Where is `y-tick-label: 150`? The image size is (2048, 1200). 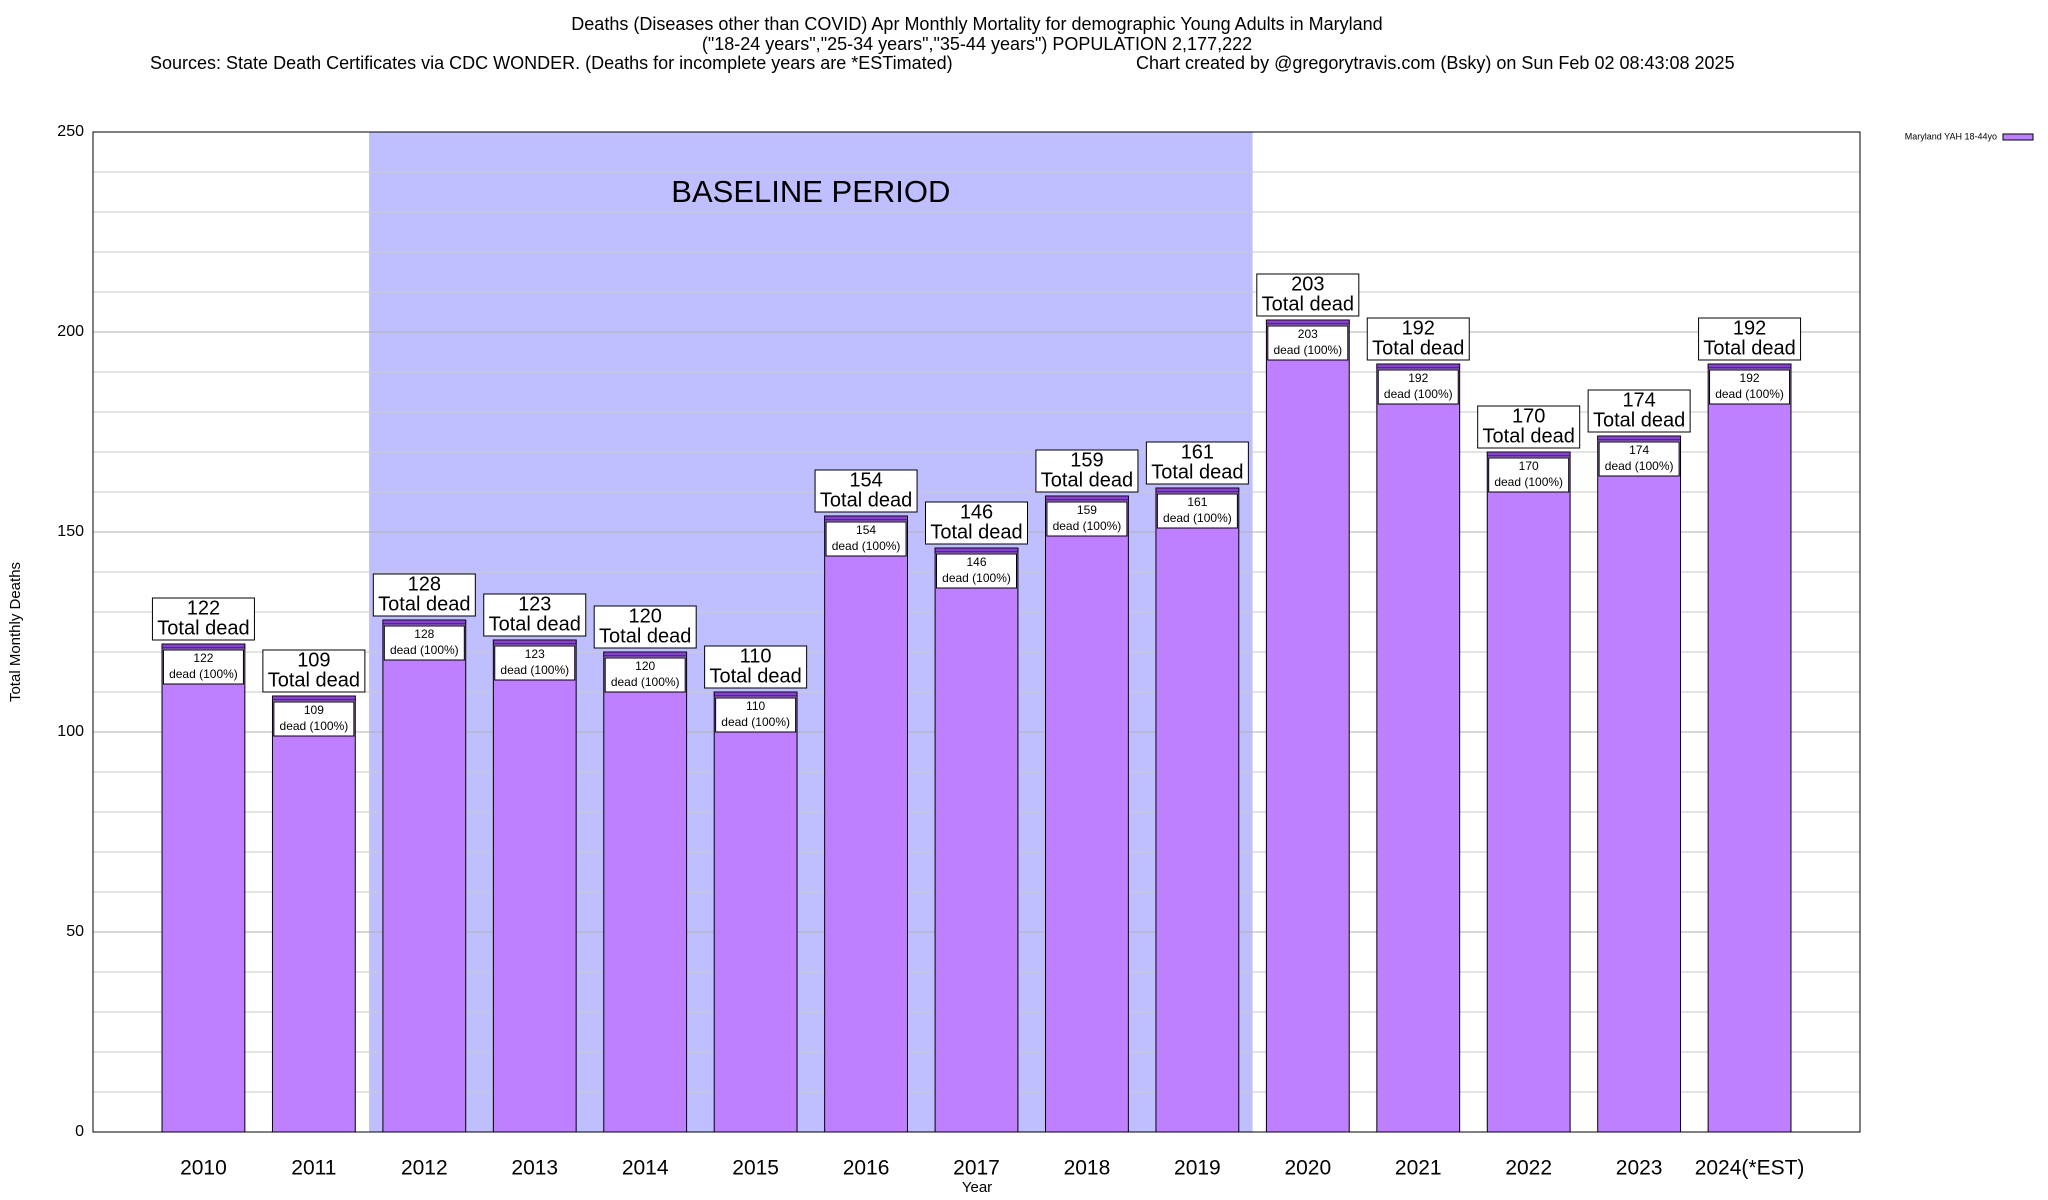 y-tick-label: 150 is located at coordinates (70, 531).